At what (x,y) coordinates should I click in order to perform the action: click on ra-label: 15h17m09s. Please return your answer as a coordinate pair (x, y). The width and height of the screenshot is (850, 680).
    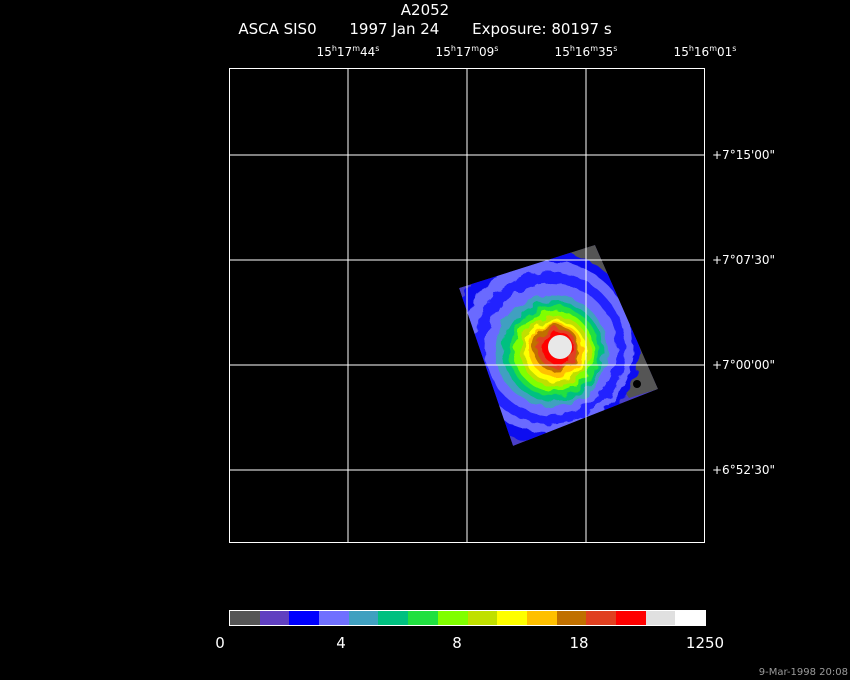
    Looking at the image, I should click on (467, 51).